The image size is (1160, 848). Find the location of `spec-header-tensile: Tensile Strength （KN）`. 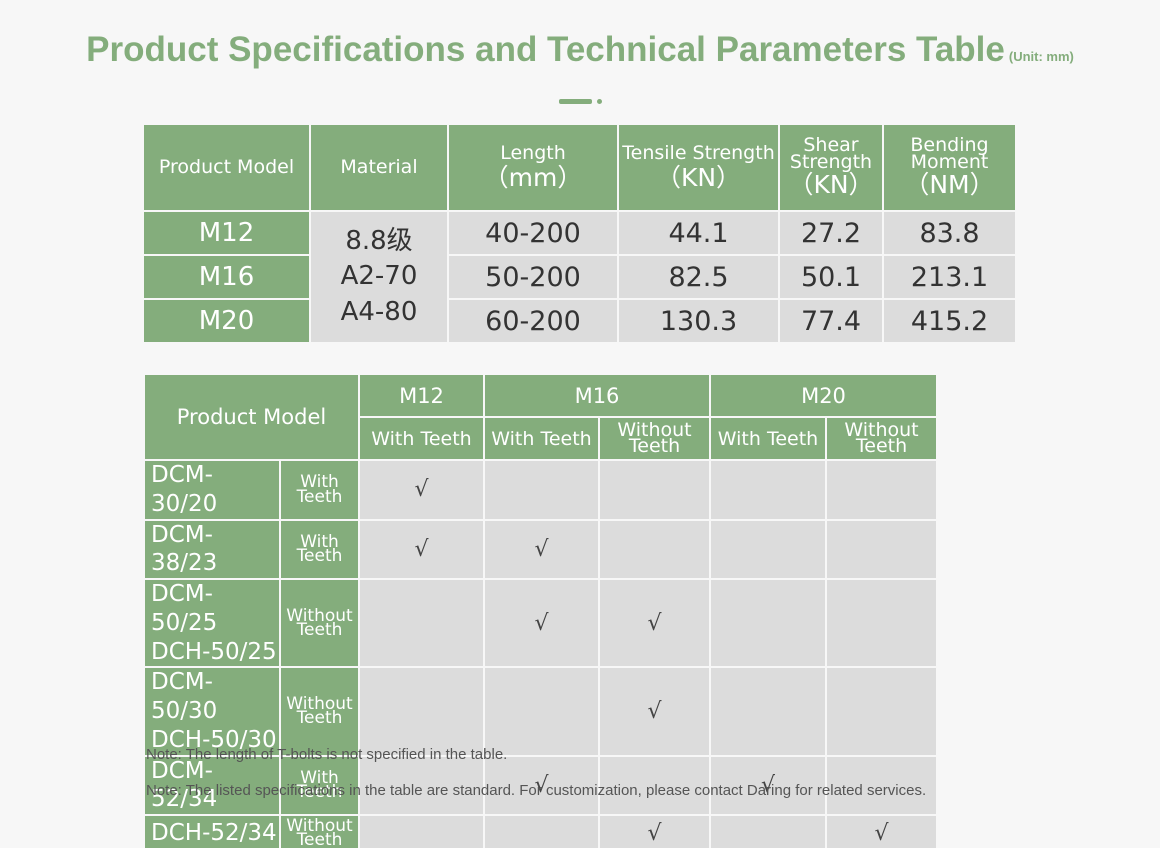

spec-header-tensile: Tensile Strength （KN） is located at coordinates (698, 167).